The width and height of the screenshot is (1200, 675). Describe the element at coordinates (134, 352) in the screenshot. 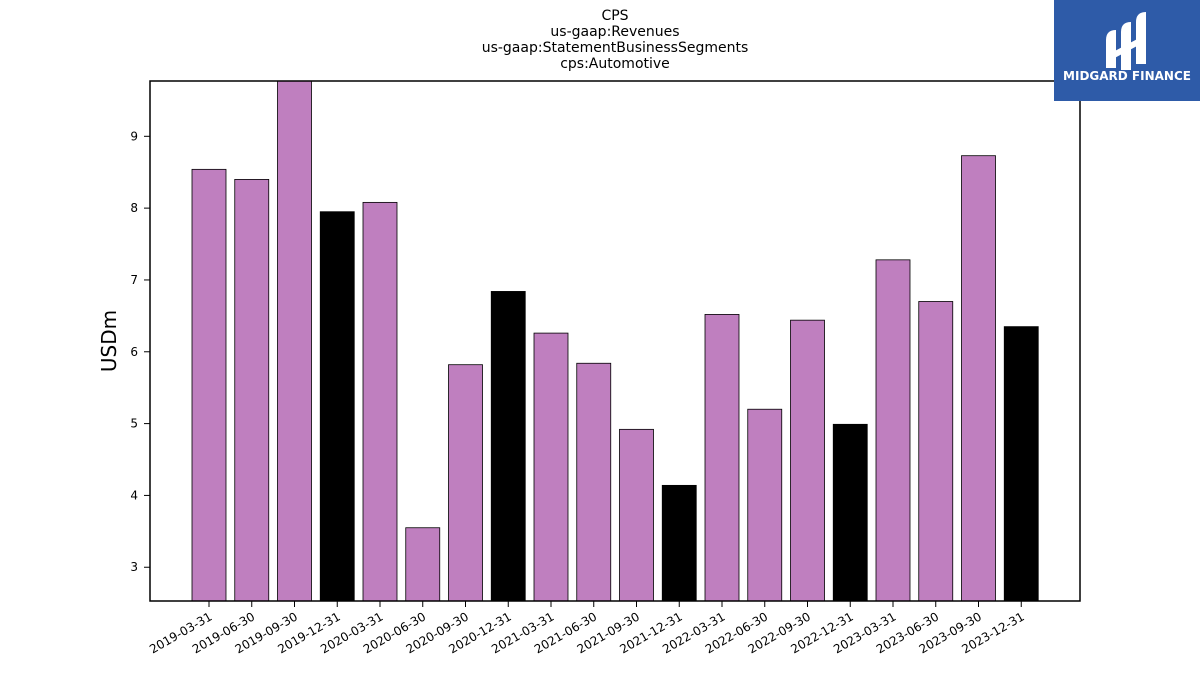

I see `y-tick-label: 6` at that location.